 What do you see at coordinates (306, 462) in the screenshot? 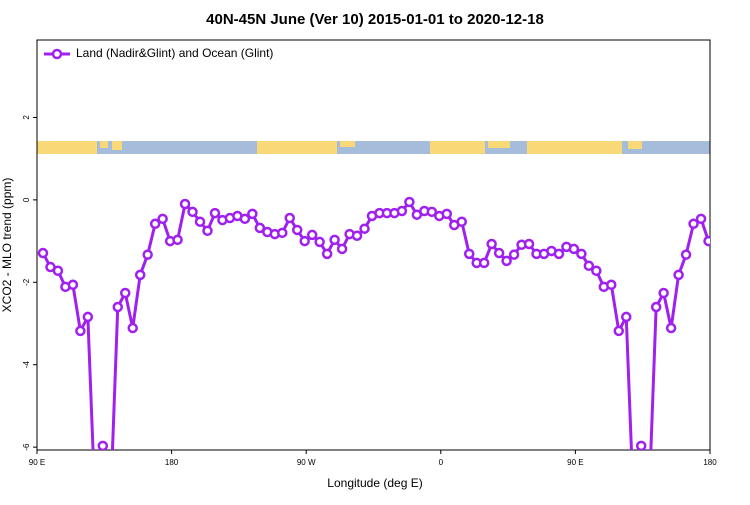
I see `x-tick-label: 90 W` at bounding box center [306, 462].